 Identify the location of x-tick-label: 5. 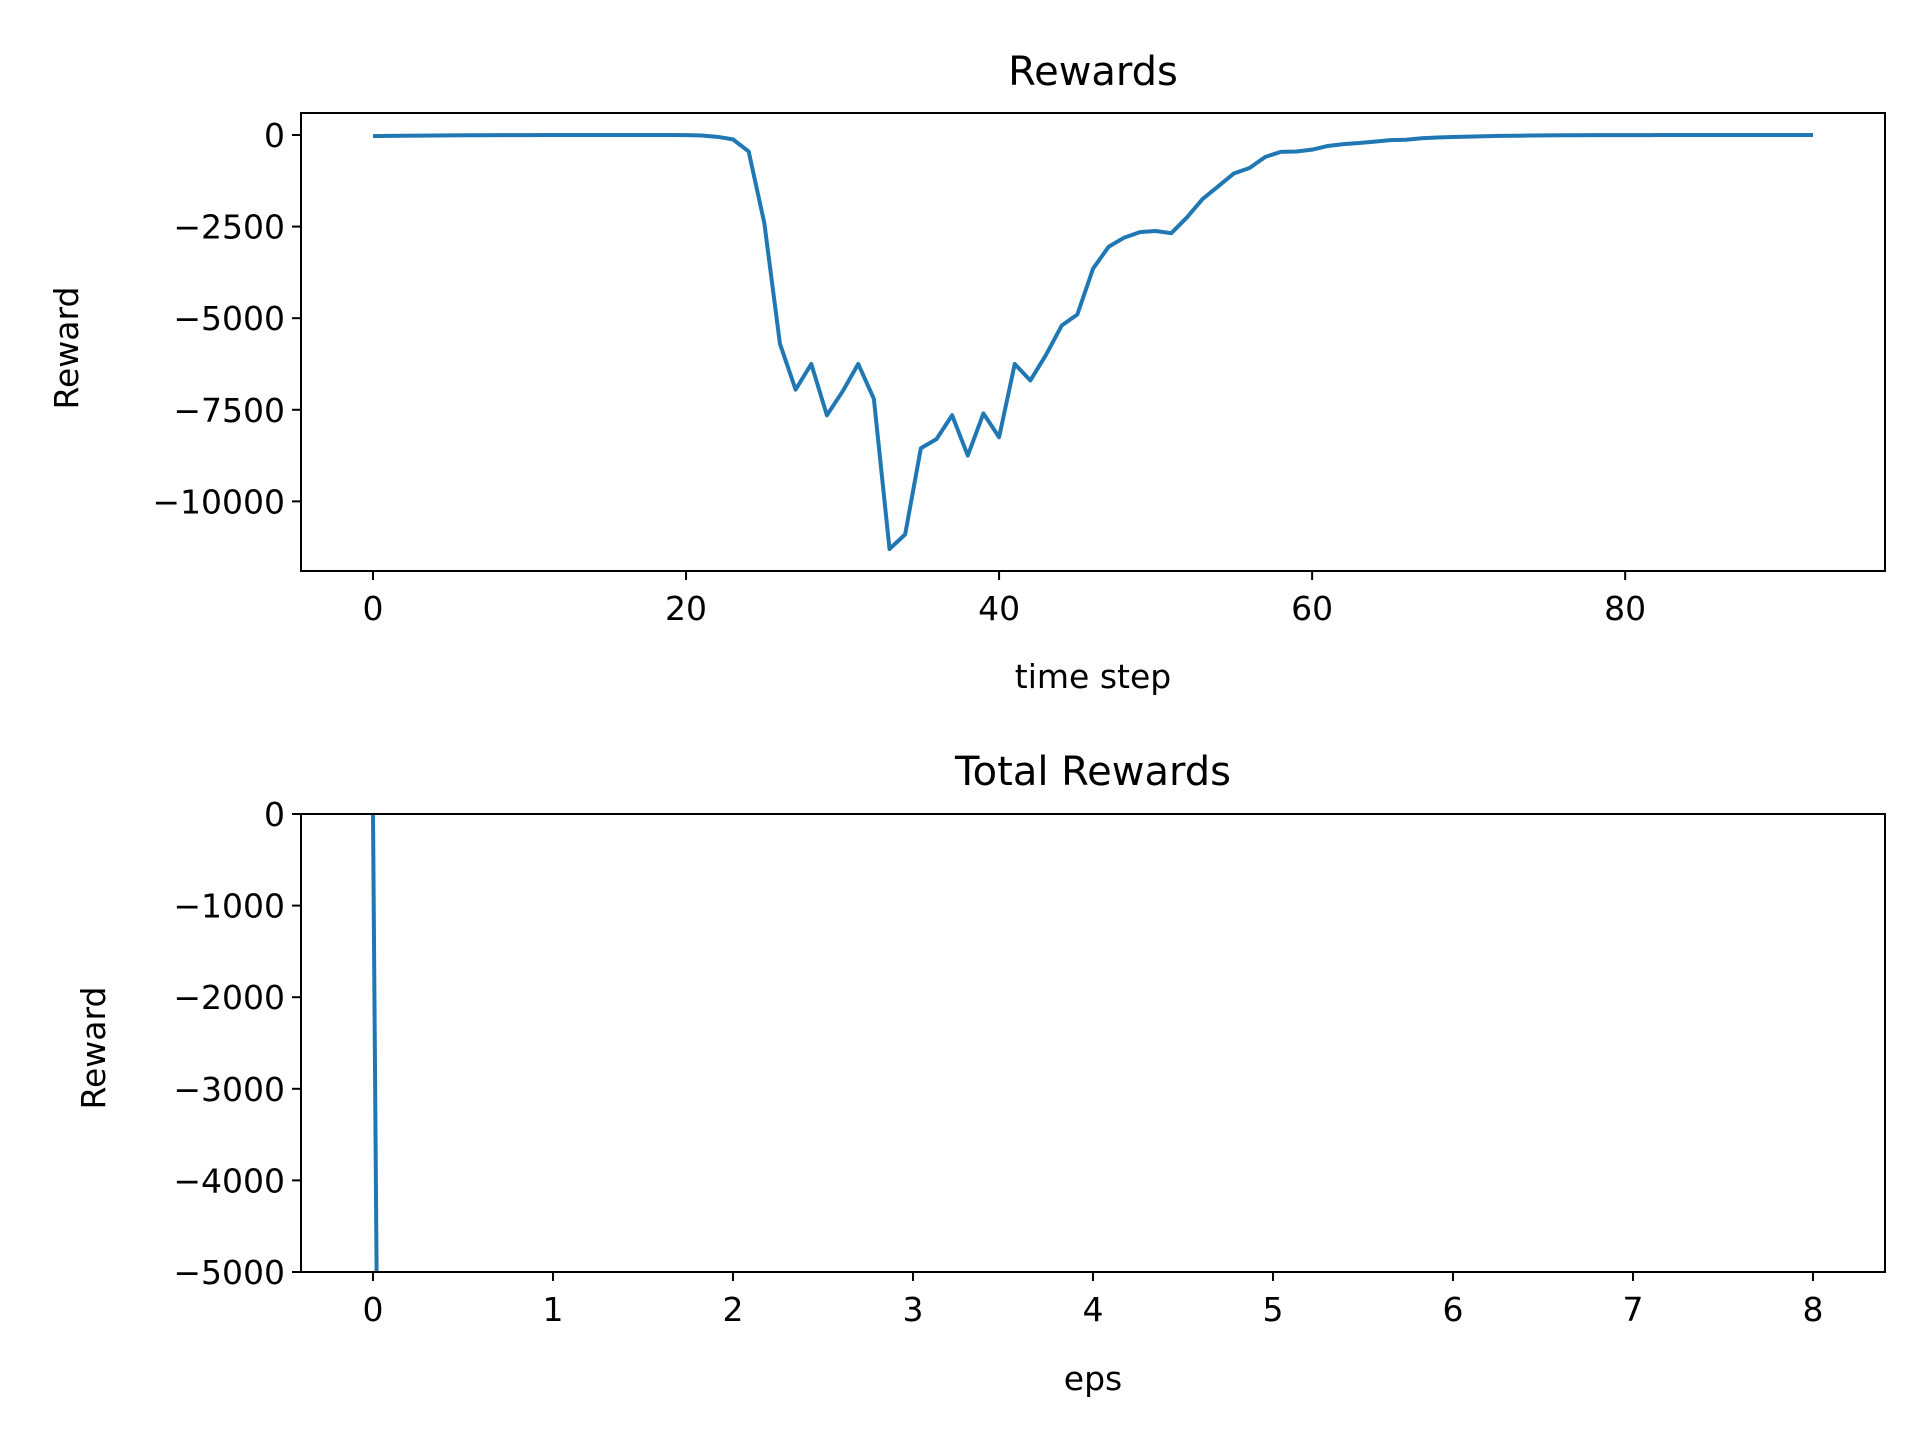
(1273, 1309).